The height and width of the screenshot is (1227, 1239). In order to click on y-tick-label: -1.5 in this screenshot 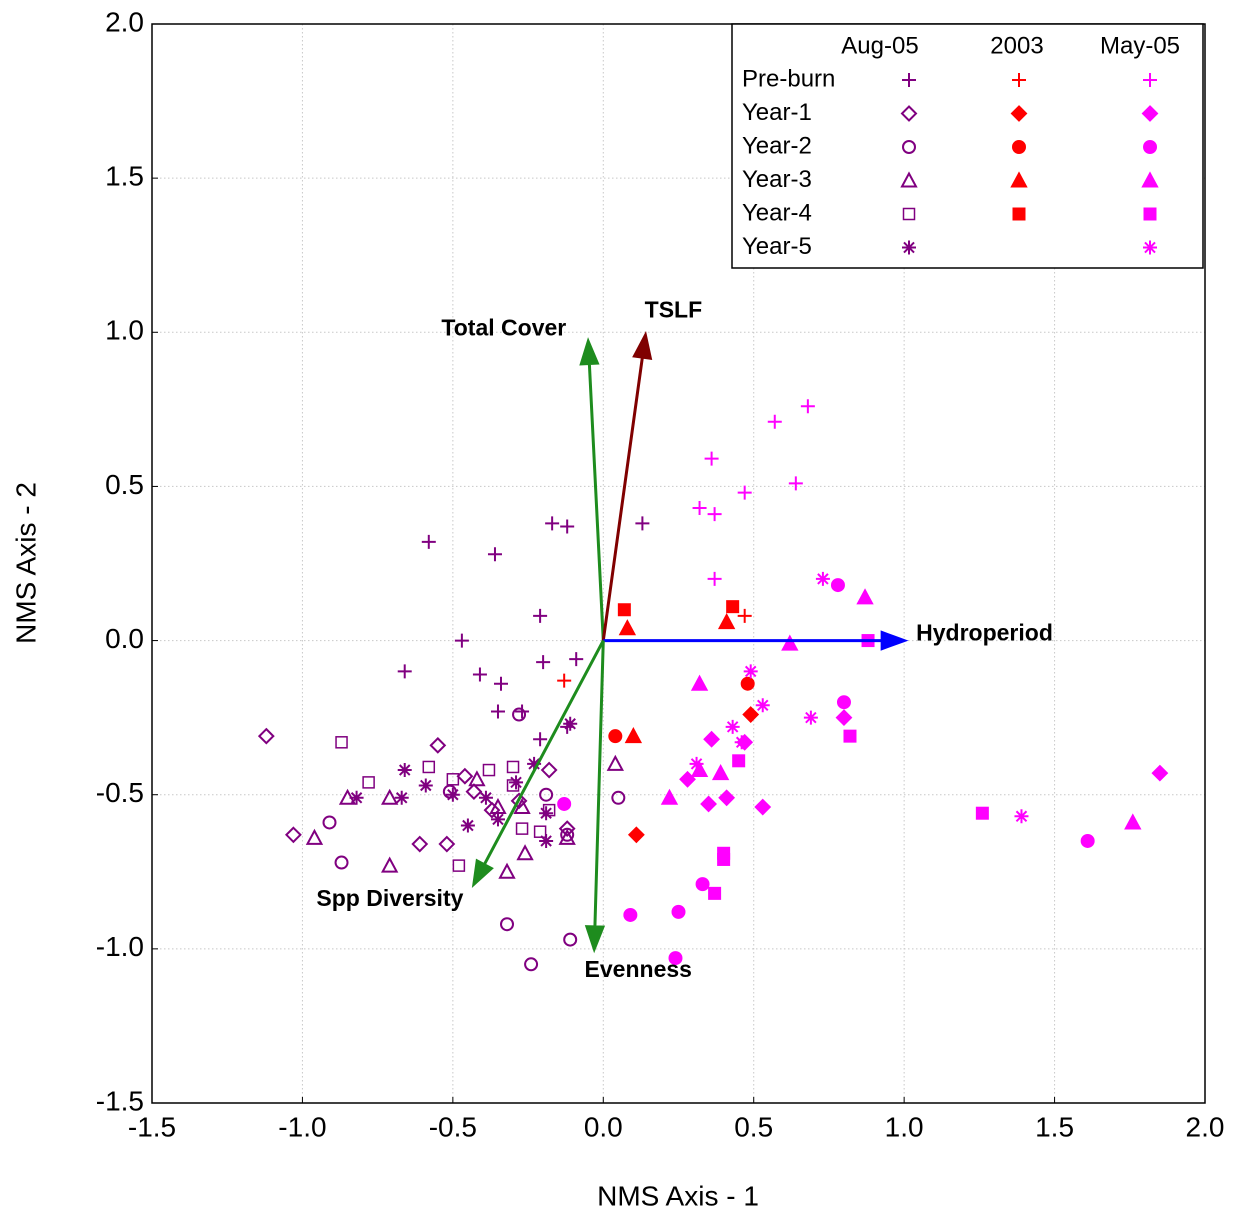, I will do `click(120, 1100)`.